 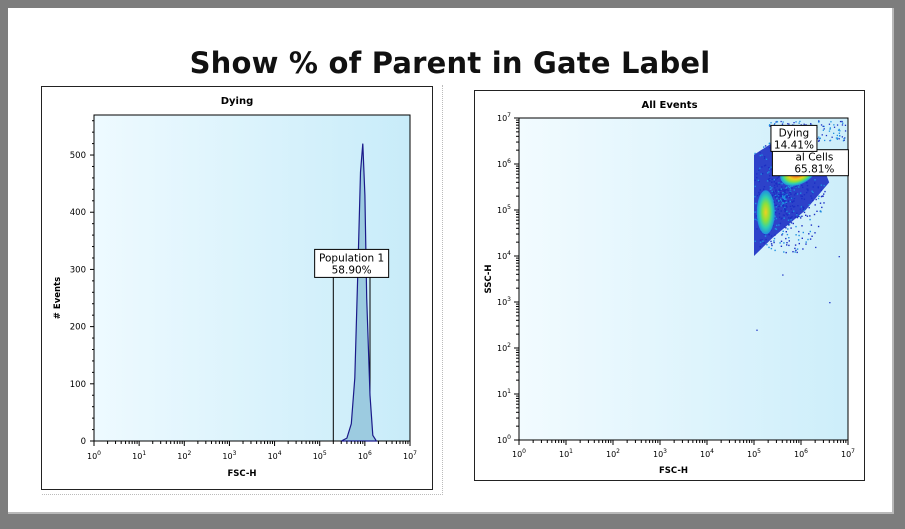 What do you see at coordinates (794, 145) in the screenshot?
I see `gate-label-percent: 14.41%` at bounding box center [794, 145].